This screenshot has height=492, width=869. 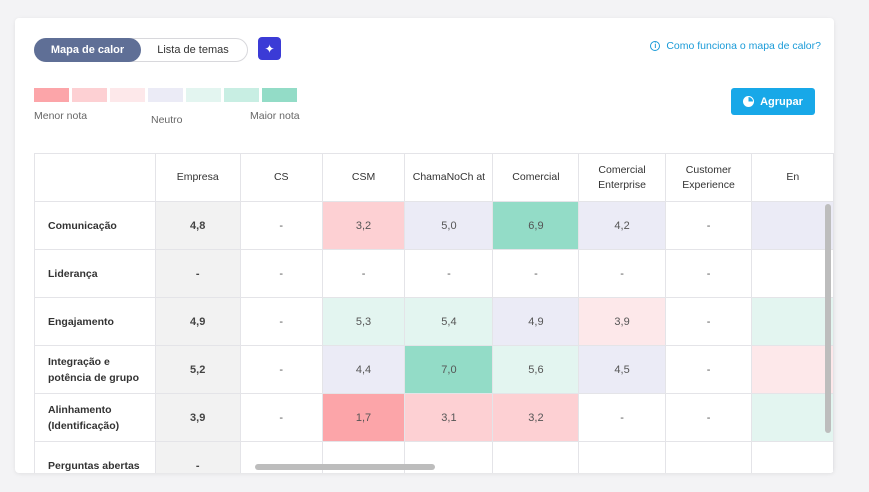 I want to click on table-row: Comunicação 4,8-3,2 5,0 6,9 4,2-, so click(x=434, y=225).